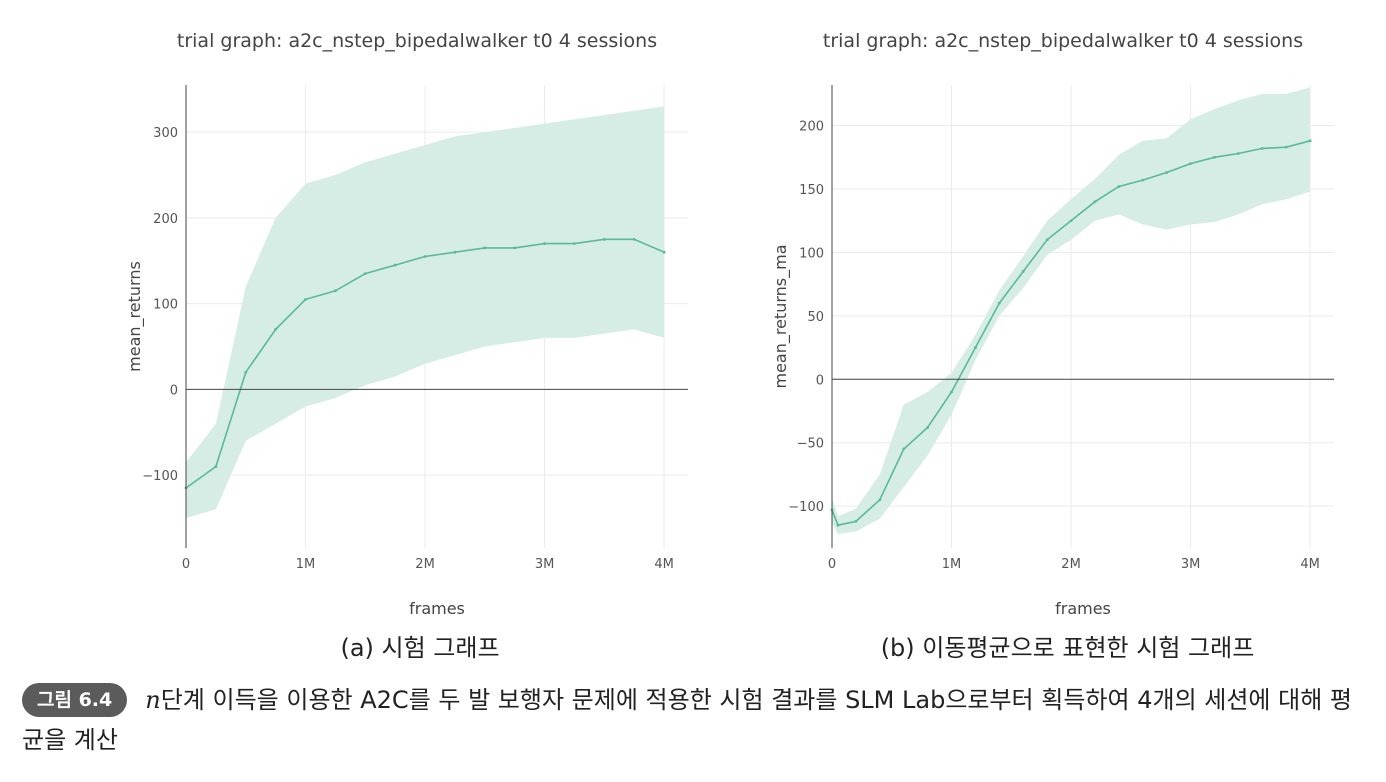 This screenshot has width=1386, height=782. Describe the element at coordinates (165, 305) in the screenshot. I see `chart-a-y-tick-label: 100` at that location.